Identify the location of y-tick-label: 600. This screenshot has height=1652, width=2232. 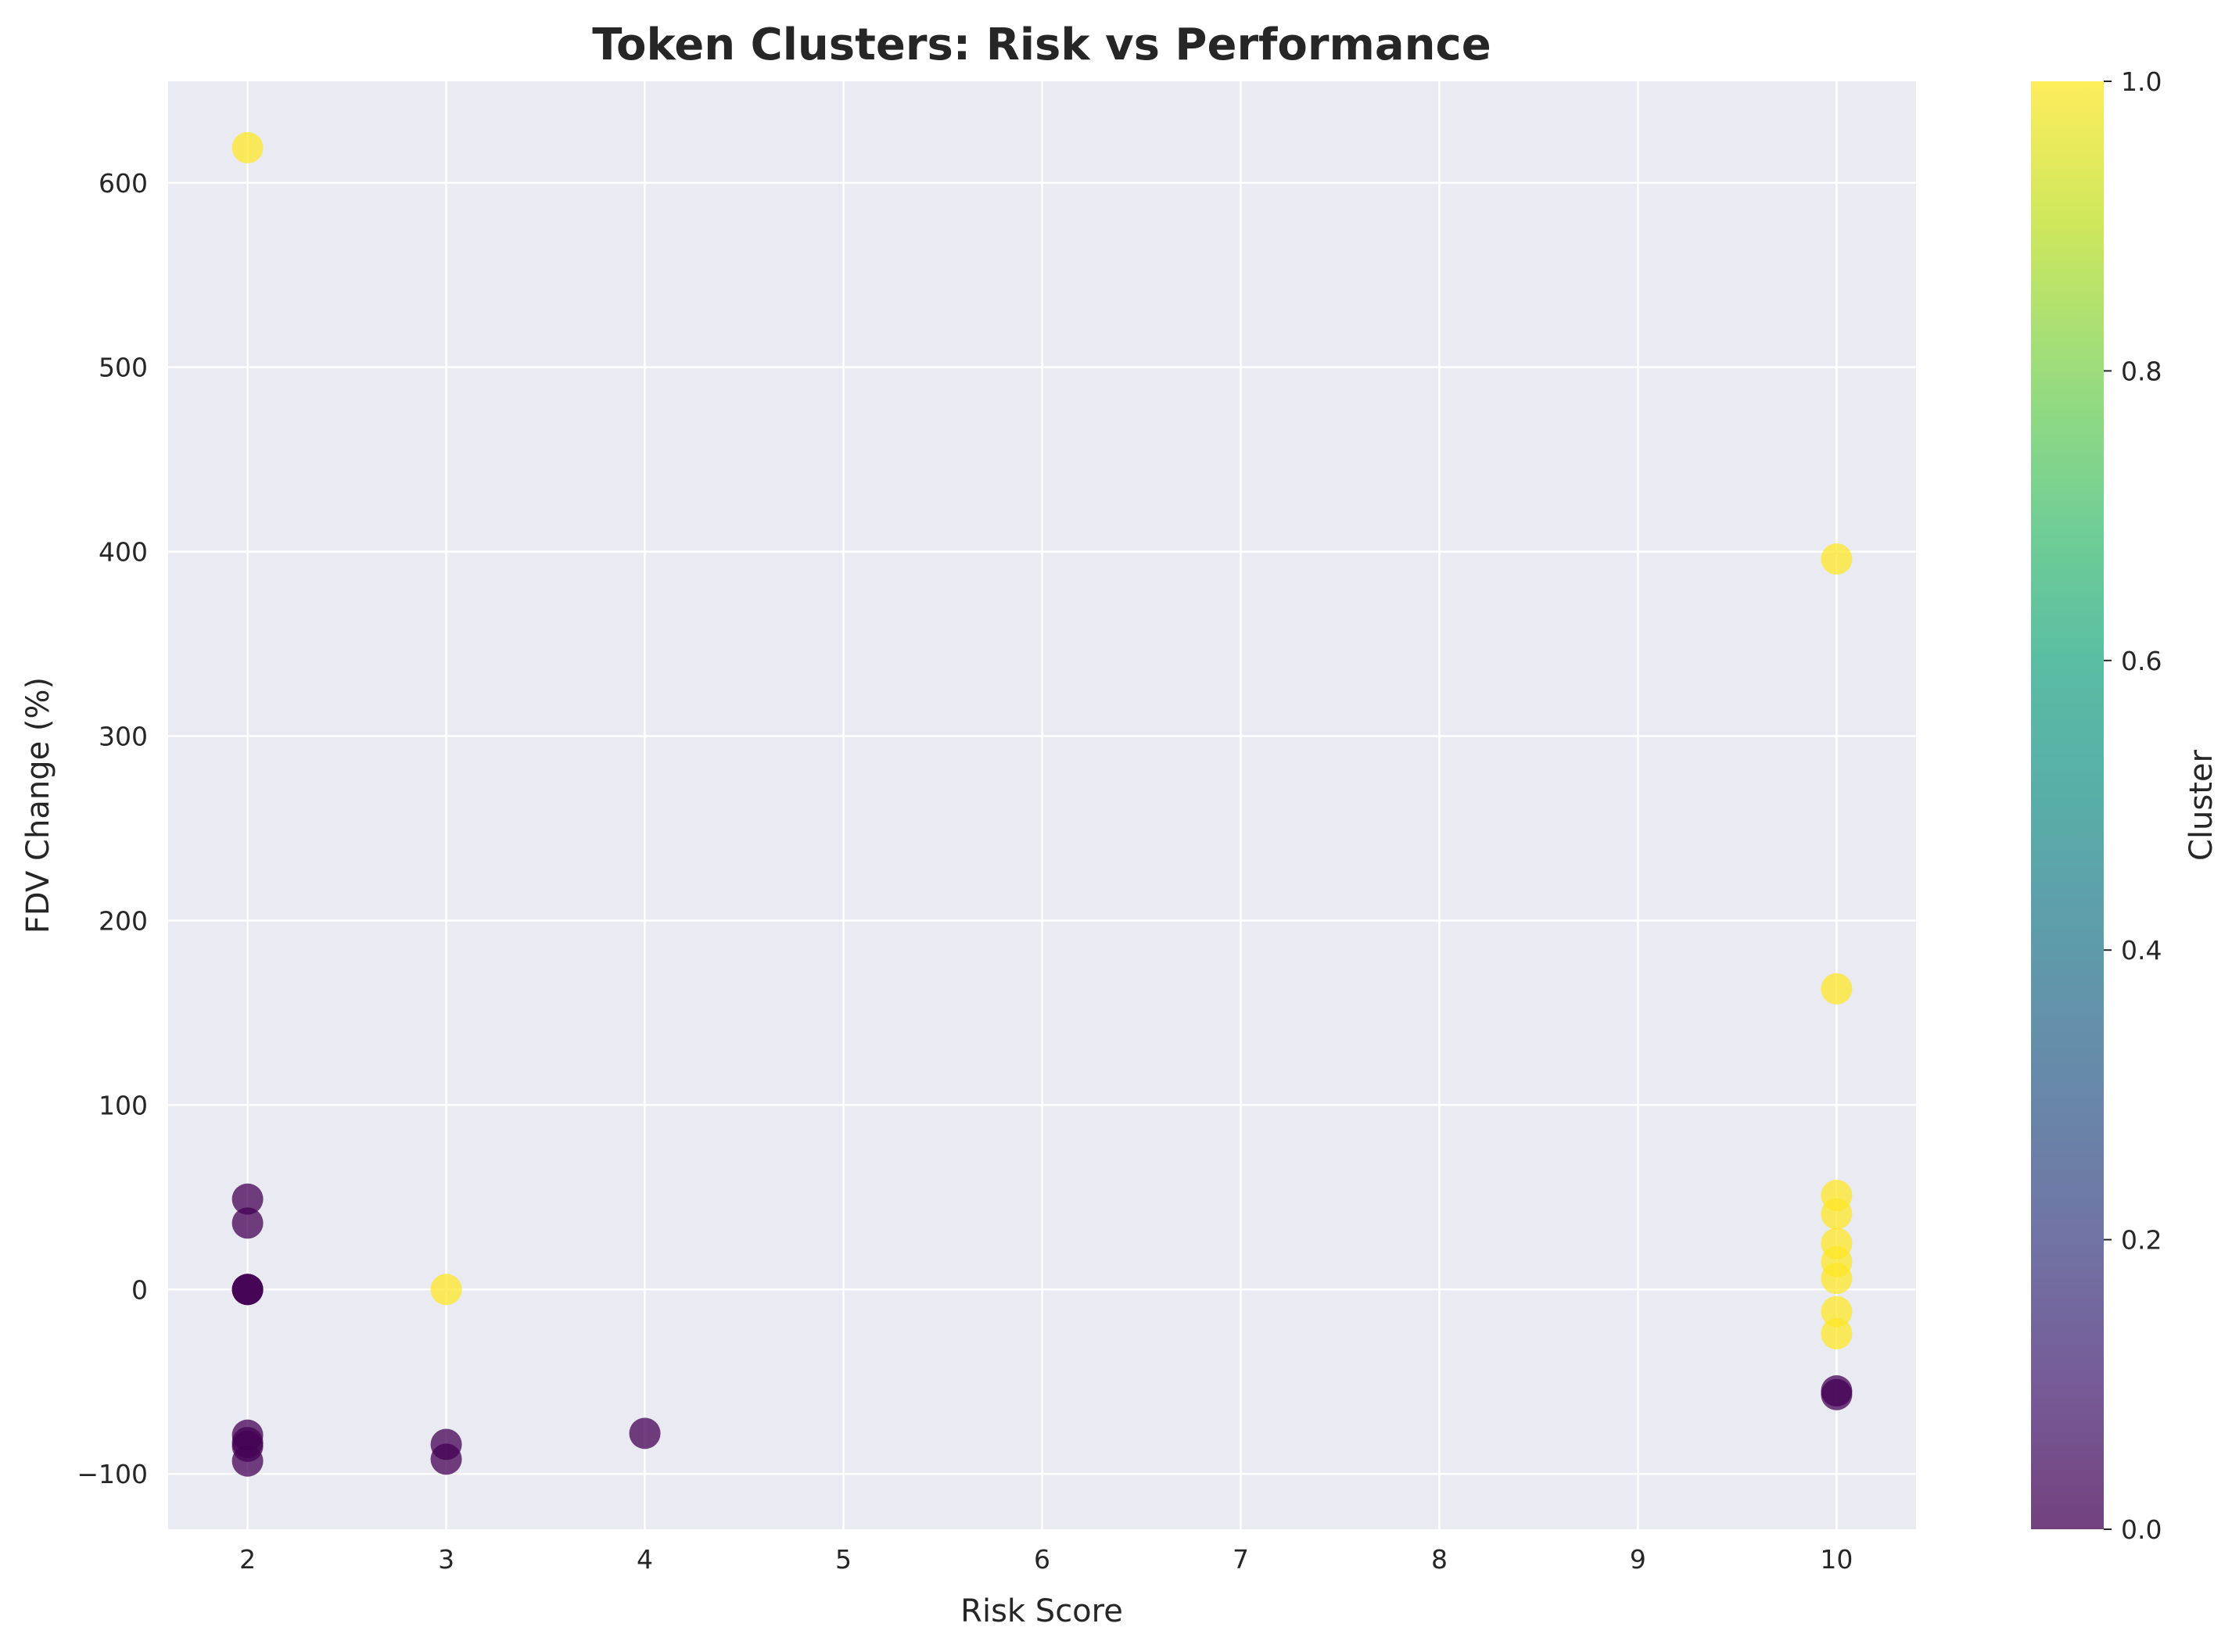
(124, 183).